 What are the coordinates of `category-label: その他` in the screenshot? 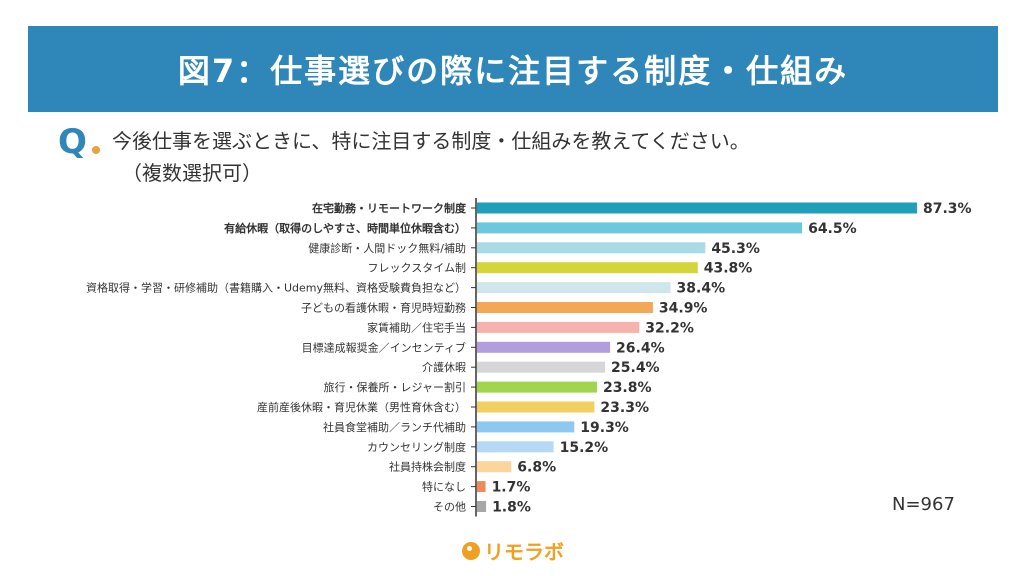 It's located at (449, 507).